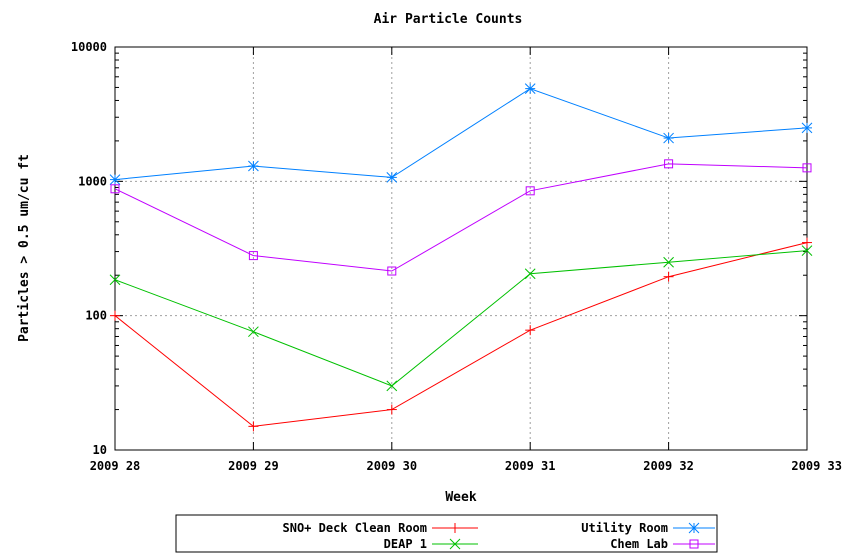 The width and height of the screenshot is (849, 556). I want to click on x-tick-label: 2009 28, so click(115, 466).